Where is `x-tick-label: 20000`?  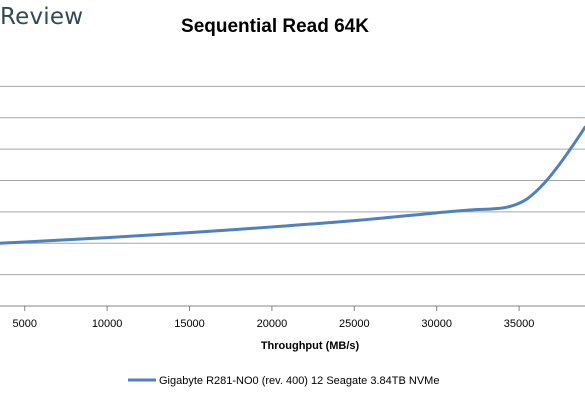
x-tick-label: 20000 is located at coordinates (272, 324).